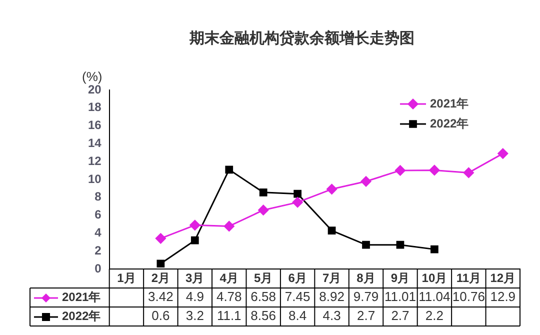 The height and width of the screenshot is (335, 540). I want to click on legend-label: 2022年, so click(449, 123).